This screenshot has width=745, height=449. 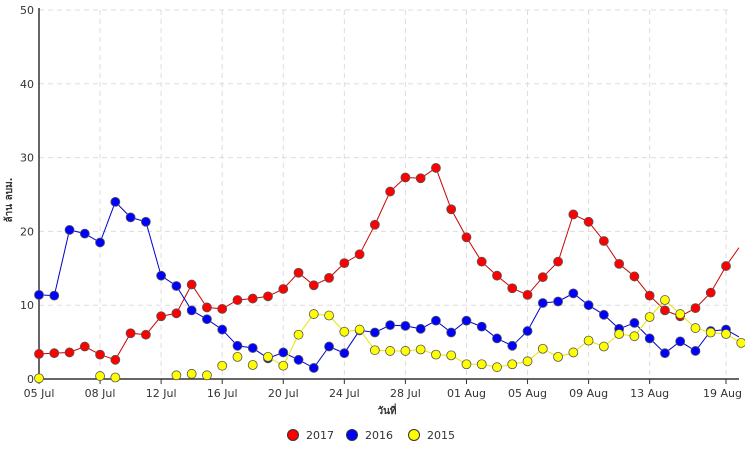 What do you see at coordinates (30, 379) in the screenshot?
I see `y-tick-label: 0` at bounding box center [30, 379].